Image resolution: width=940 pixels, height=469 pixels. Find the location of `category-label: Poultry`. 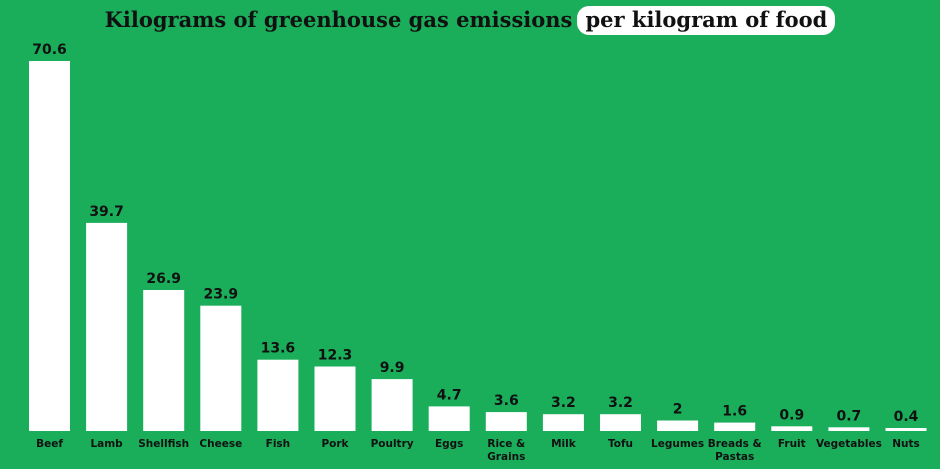

category-label: Poultry is located at coordinates (392, 444).